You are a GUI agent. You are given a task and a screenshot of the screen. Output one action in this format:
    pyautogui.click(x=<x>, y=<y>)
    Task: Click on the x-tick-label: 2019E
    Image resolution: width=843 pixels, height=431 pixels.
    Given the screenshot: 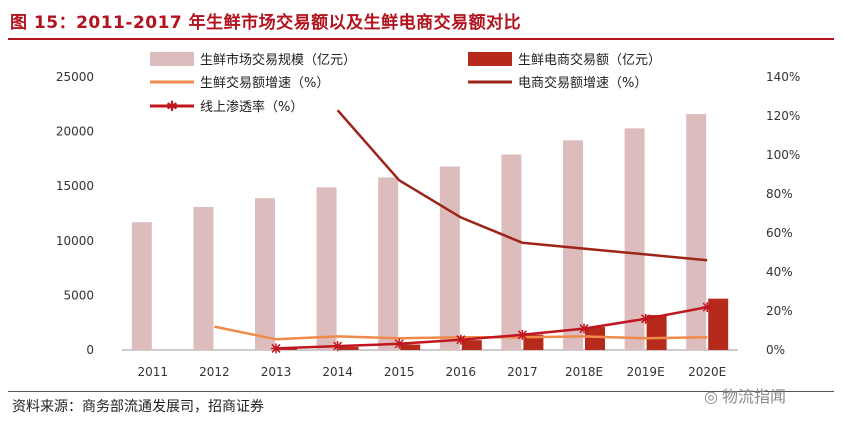 What is the action you would take?
    pyautogui.click(x=646, y=372)
    